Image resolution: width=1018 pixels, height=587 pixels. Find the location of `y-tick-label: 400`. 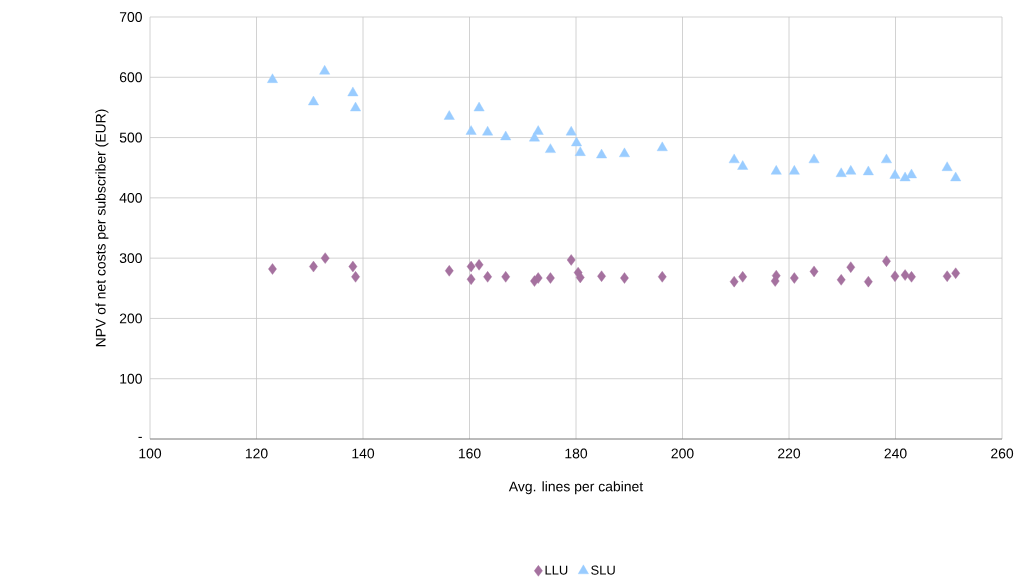

y-tick-label: 400 is located at coordinates (130, 197).